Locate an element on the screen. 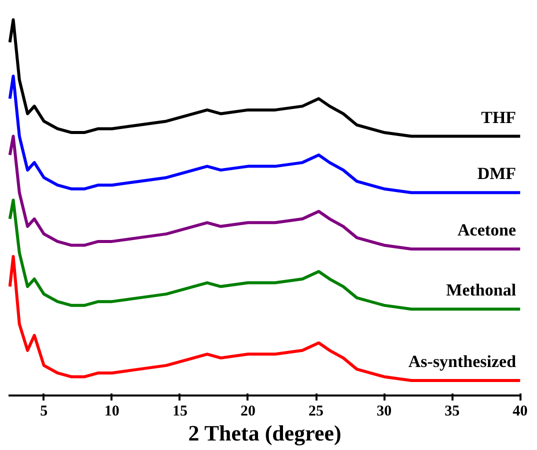 Image resolution: width=537 pixels, height=450 pixels. x-axis-title: 2 Theta (degree) is located at coordinates (265, 433).